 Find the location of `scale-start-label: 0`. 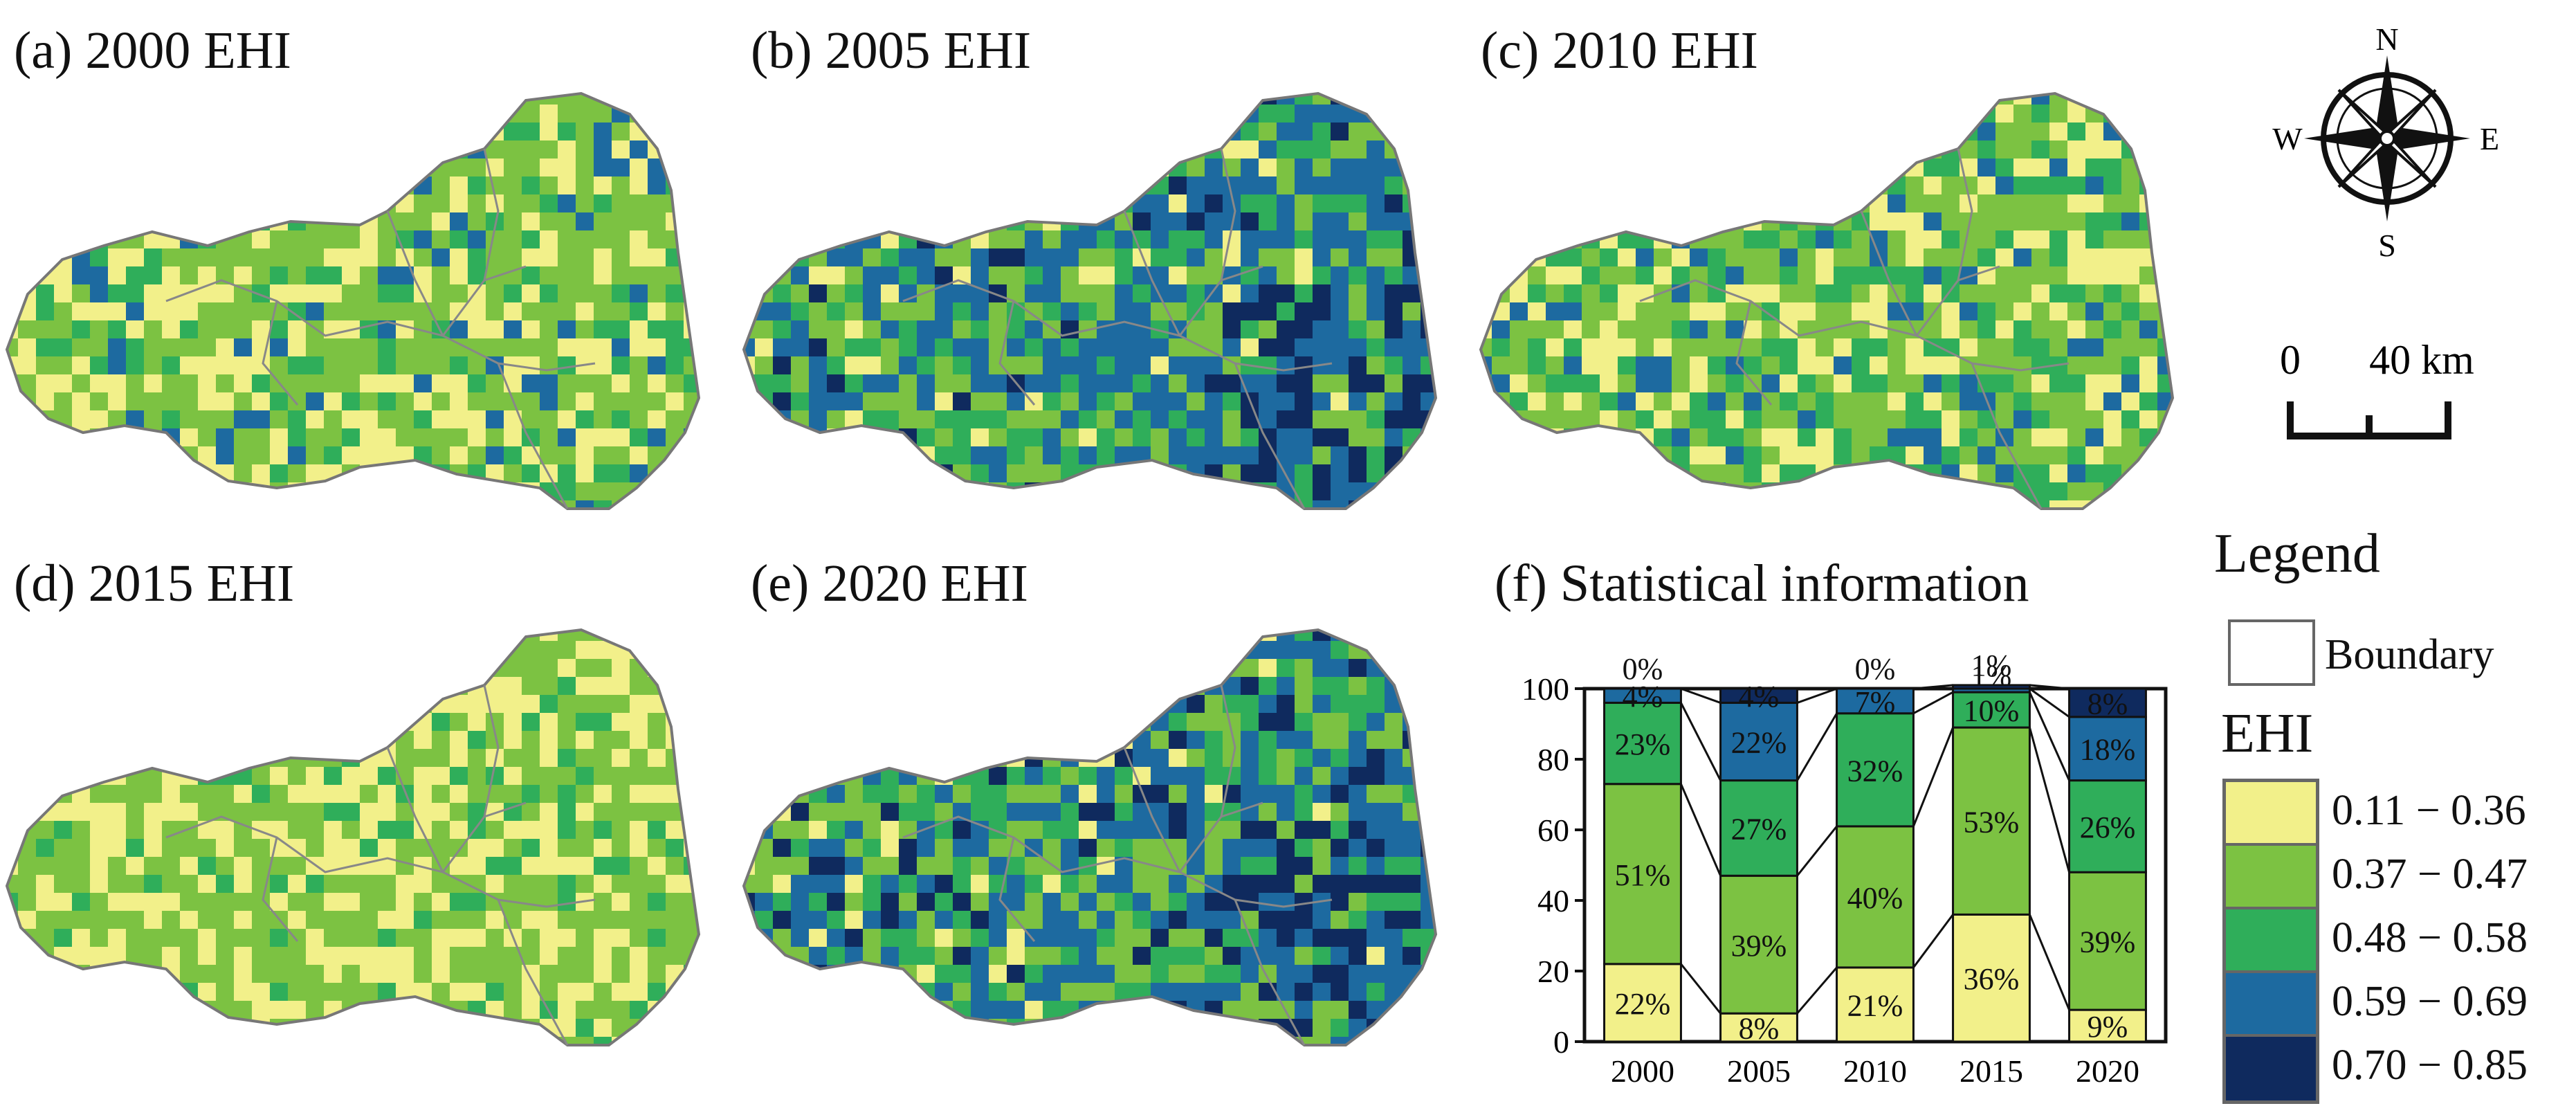

scale-start-label: 0 is located at coordinates (2291, 360).